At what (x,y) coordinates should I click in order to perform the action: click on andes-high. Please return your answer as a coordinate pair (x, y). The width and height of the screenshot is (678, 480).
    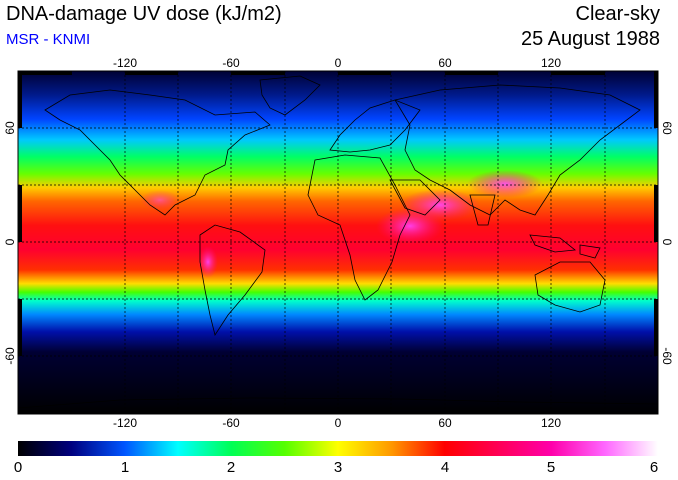
    Looking at the image, I should click on (208, 262).